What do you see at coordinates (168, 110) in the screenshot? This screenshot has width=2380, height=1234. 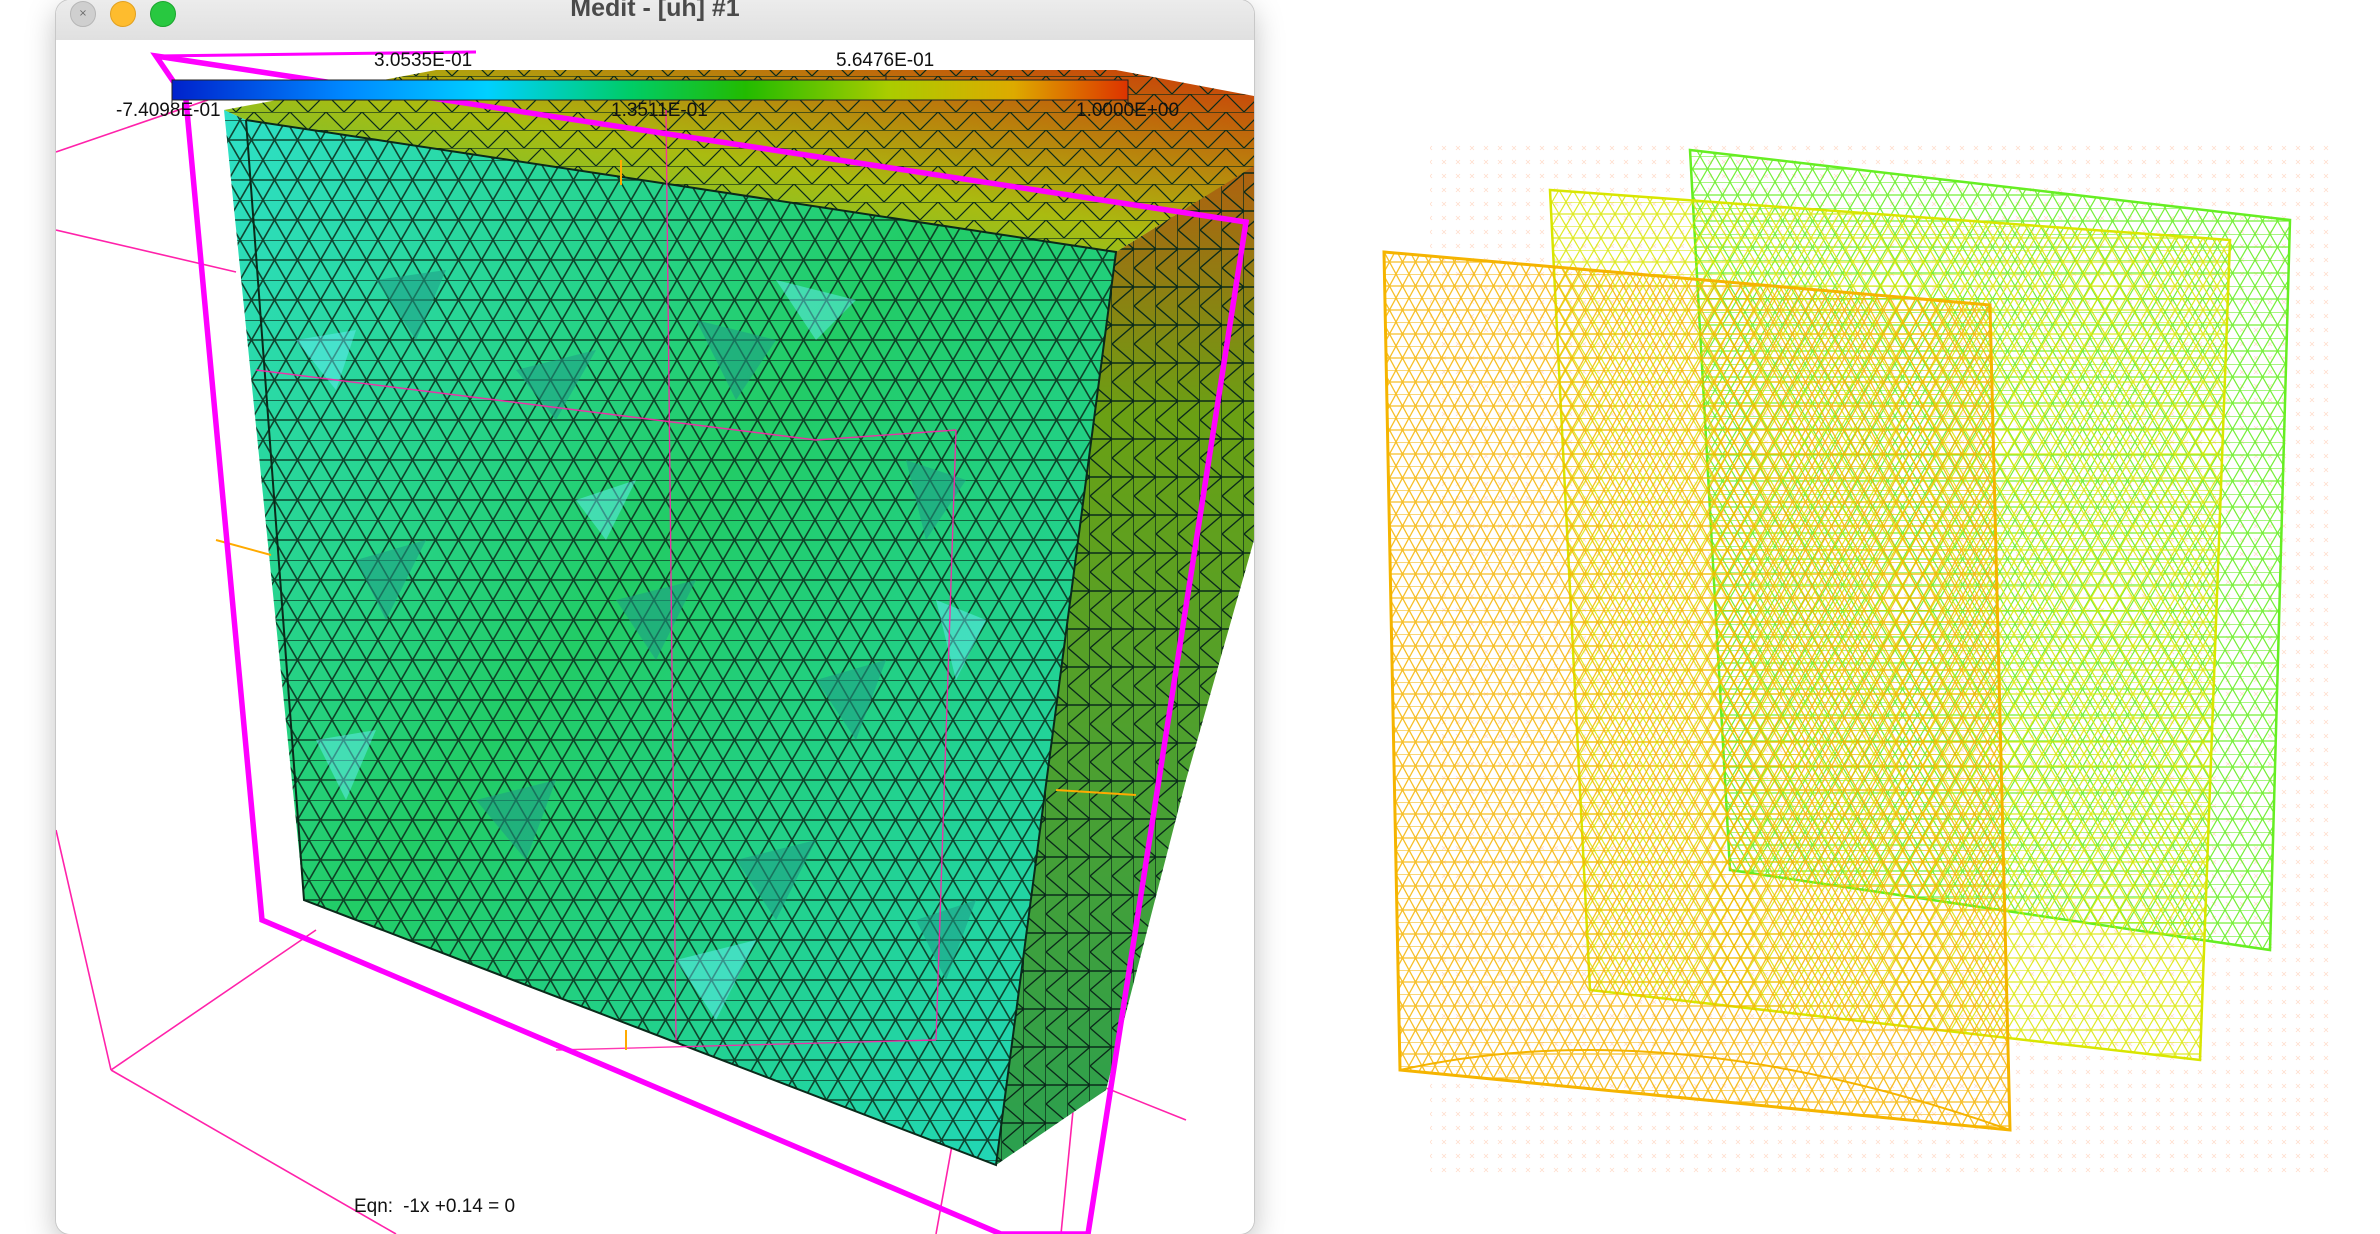 I see `colorbar-min-label: -7.4098E-01` at bounding box center [168, 110].